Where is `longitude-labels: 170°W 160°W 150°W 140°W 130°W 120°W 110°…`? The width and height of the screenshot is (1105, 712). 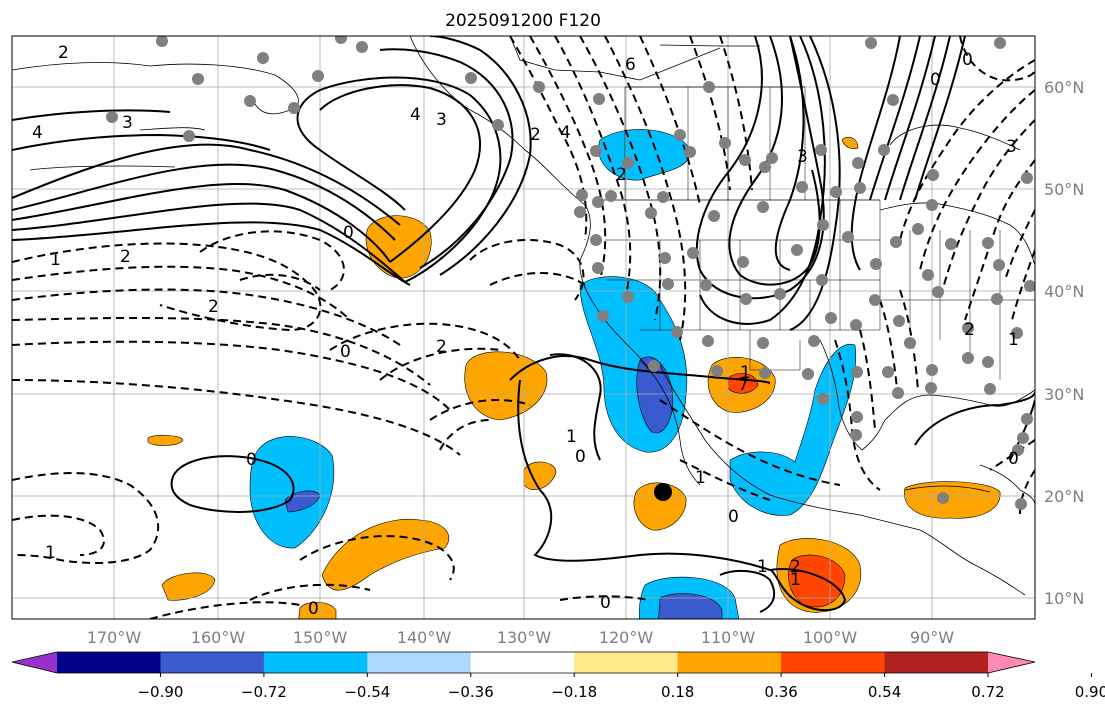 longitude-labels: 170°W 160°W 150°W 140°W 130°W 120°W 110°… is located at coordinates (520, 637).